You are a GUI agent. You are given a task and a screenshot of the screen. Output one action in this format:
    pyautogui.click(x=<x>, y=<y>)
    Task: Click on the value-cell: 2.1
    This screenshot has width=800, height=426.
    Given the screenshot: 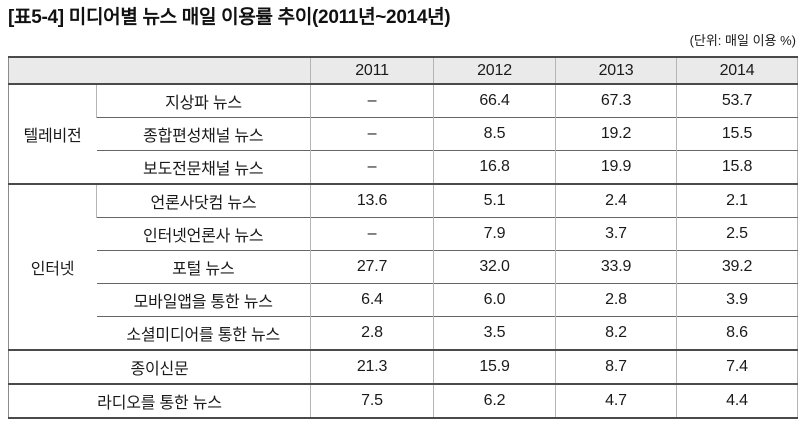 What is the action you would take?
    pyautogui.click(x=737, y=200)
    